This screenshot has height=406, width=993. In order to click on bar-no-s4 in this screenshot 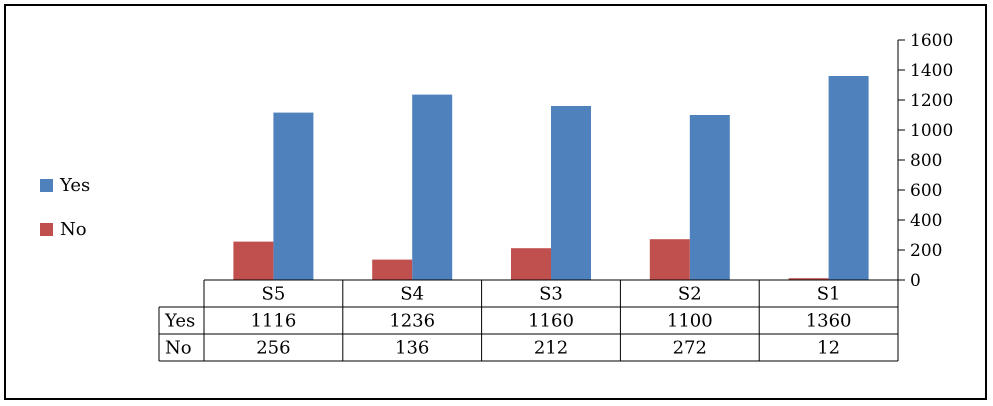, I will do `click(392, 269)`.